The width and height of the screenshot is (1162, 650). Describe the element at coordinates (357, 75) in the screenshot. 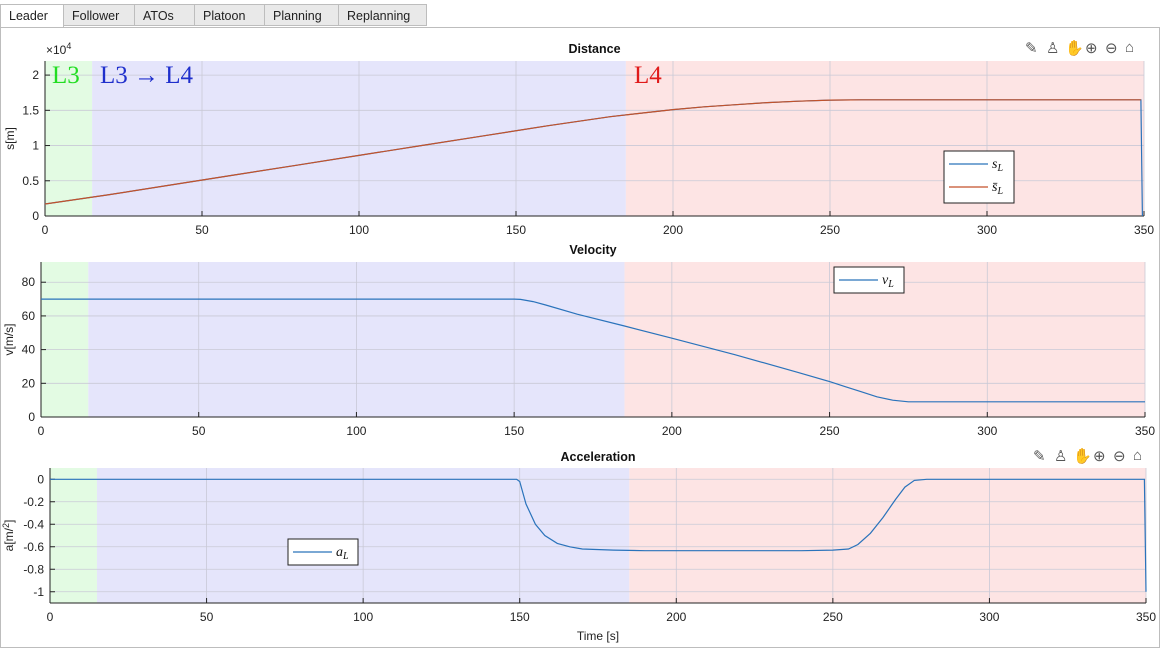

I see `phase-labels: L3 L3 → L4 L4` at that location.